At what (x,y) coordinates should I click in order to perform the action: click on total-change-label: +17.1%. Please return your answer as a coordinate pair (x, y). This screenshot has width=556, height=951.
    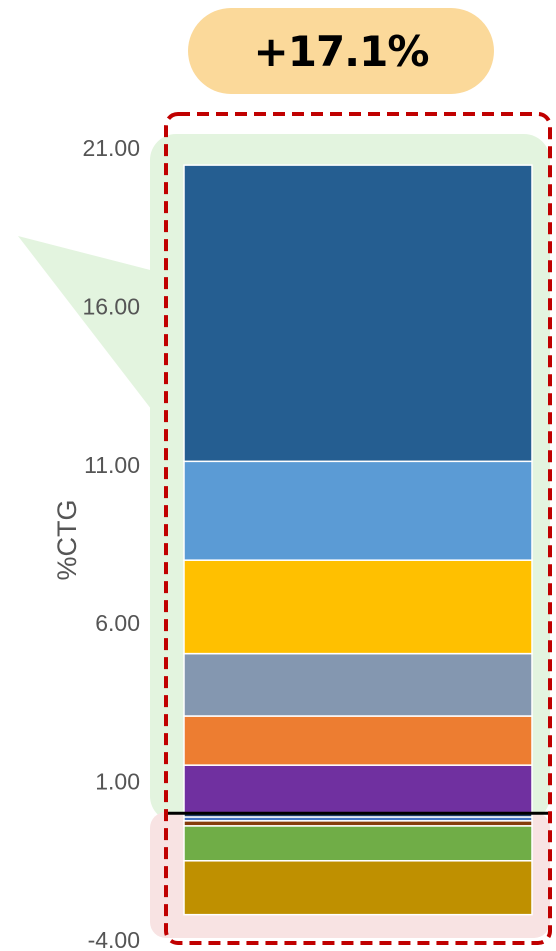
    Looking at the image, I should click on (341, 51).